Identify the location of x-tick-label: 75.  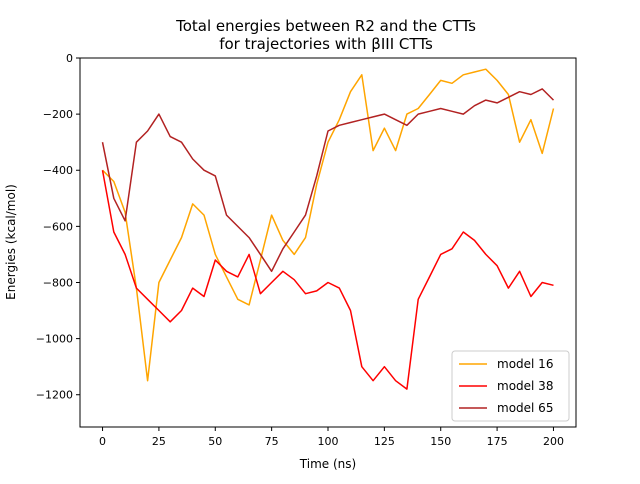
(272, 441).